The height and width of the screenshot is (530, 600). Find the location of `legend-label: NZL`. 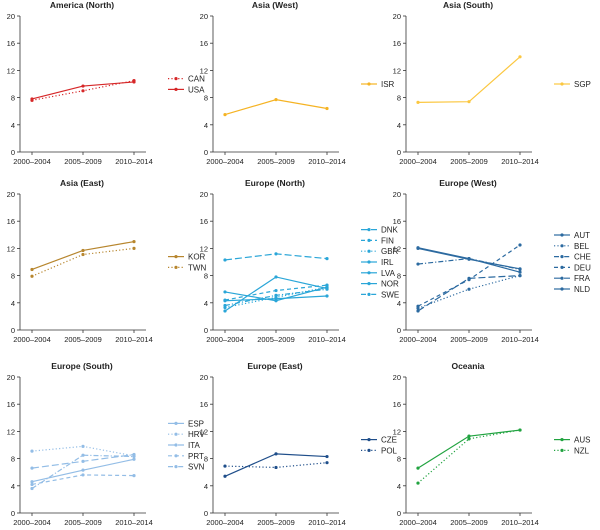

legend-label: NZL is located at coordinates (582, 450).